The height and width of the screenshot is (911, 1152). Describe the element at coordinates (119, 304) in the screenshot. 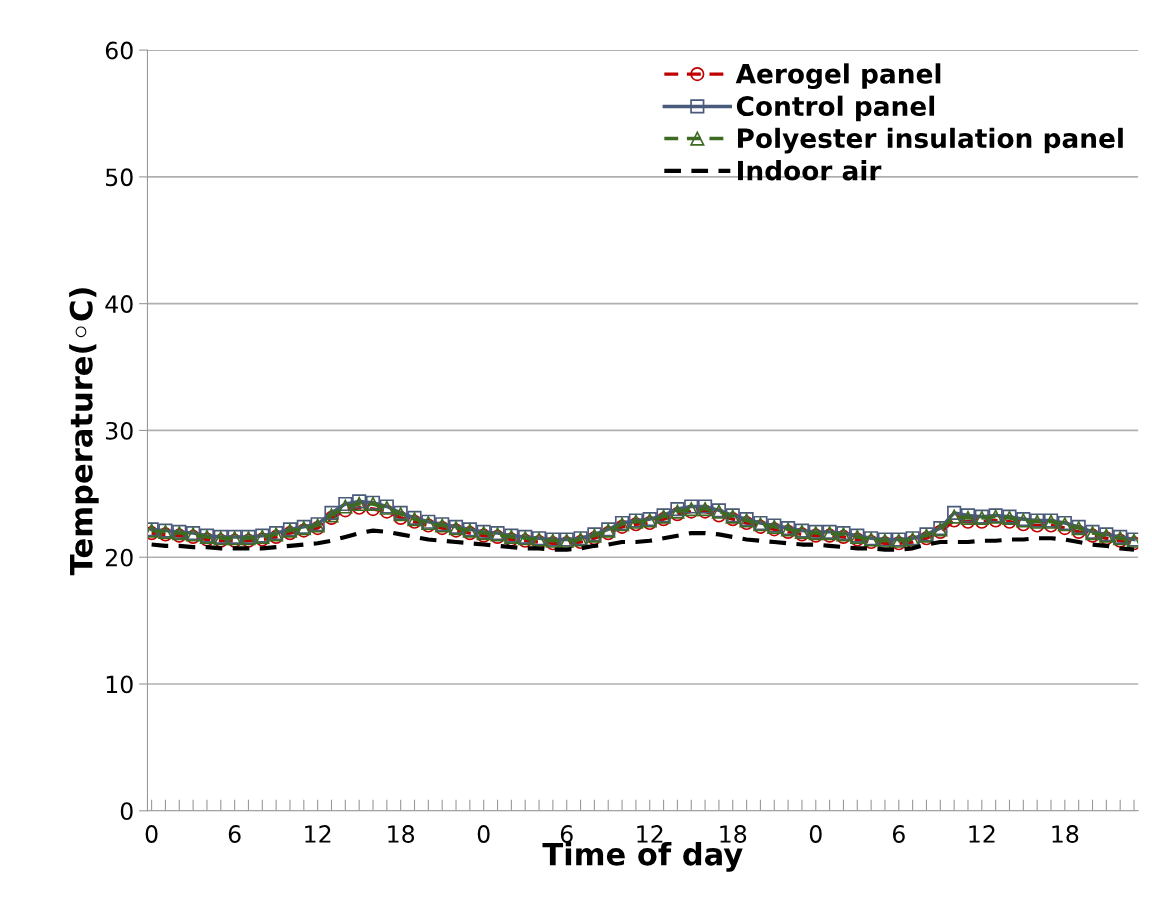

I see `y-tick-label: 40` at that location.